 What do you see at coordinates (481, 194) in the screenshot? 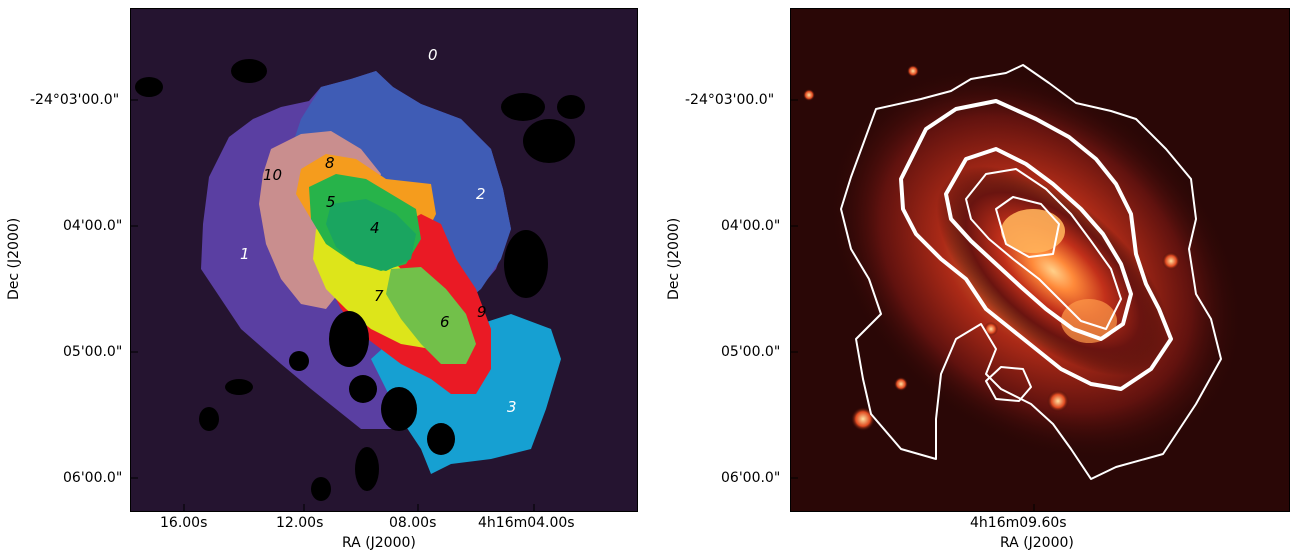
I see `region-label-2: 2` at bounding box center [481, 194].